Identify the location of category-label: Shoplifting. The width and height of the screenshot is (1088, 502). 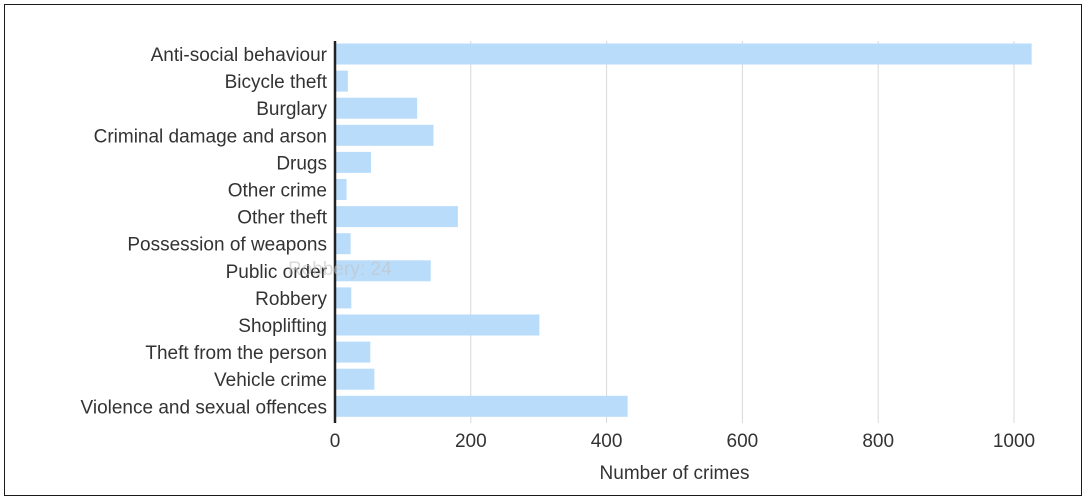
(282, 326).